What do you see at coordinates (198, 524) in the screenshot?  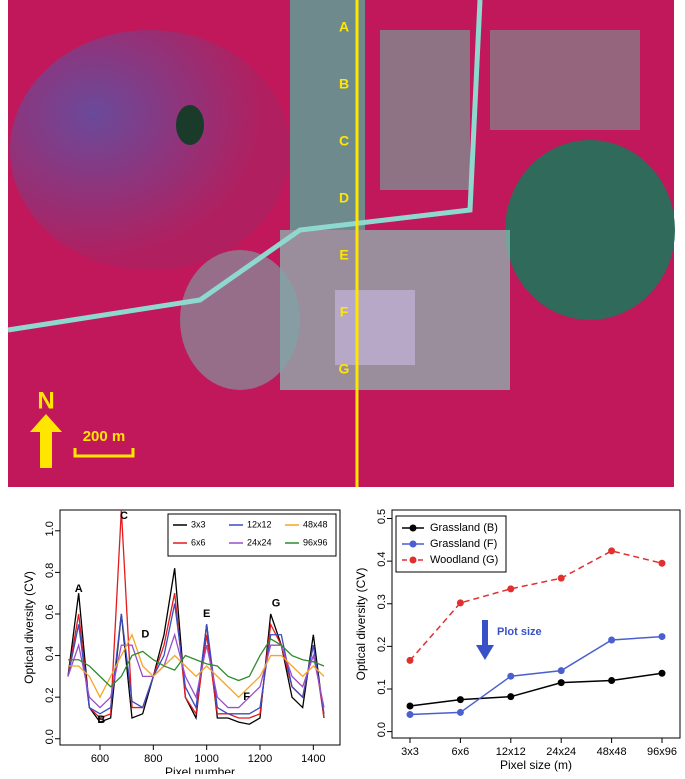 I see `legend-label: 3x3` at bounding box center [198, 524].